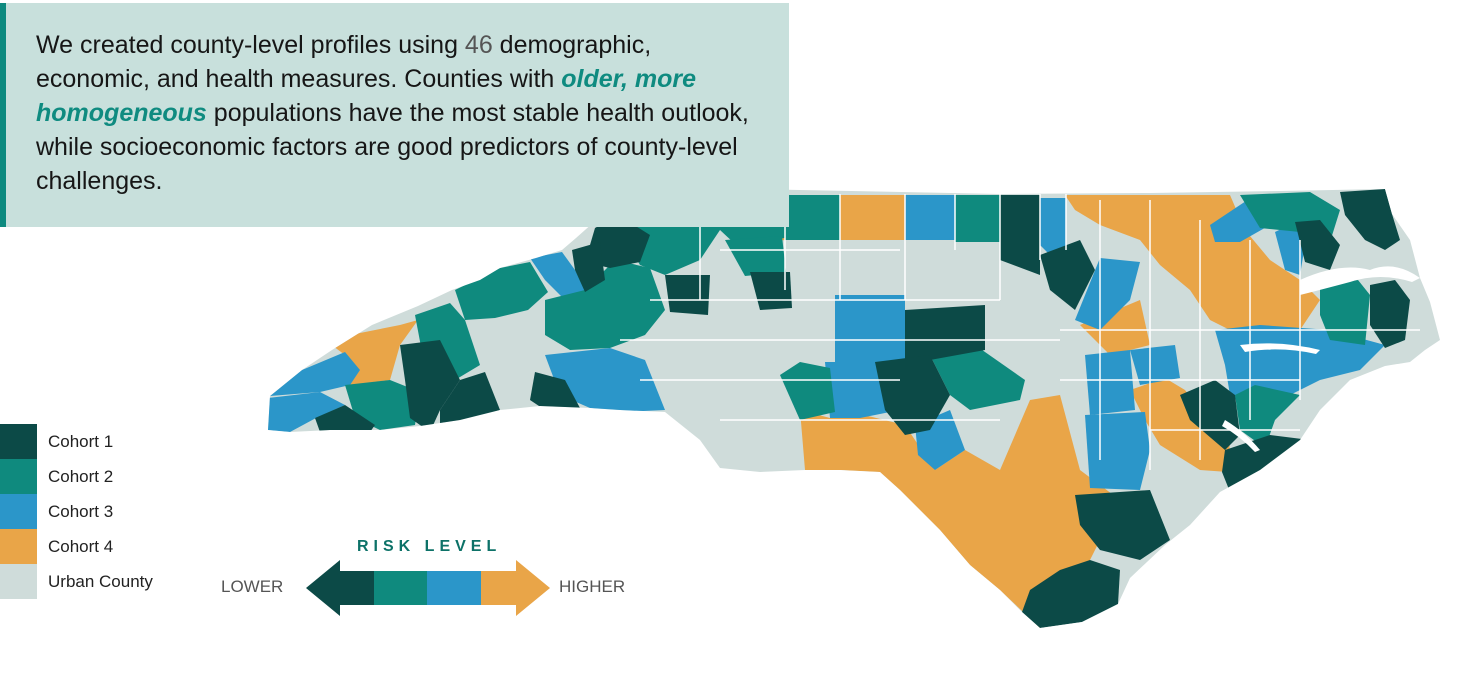 The height and width of the screenshot is (687, 1463). I want to click on legend-item-cohort4: Cohort 4, so click(76, 546).